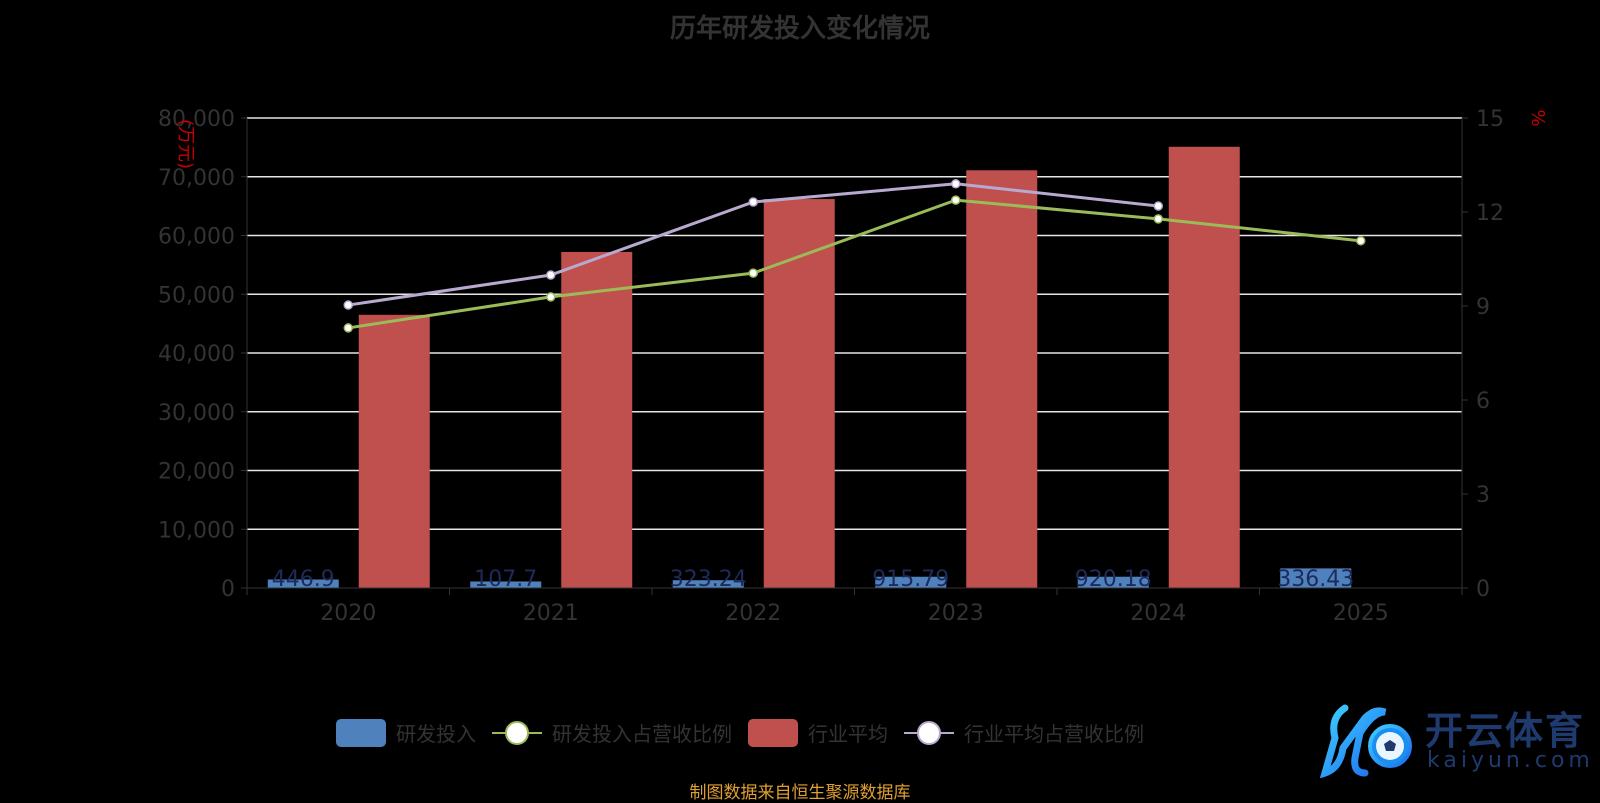 Image resolution: width=1600 pixels, height=803 pixels. I want to click on legend-item-industry-ratio: 行业平均占营收比例, so click(1024, 732).